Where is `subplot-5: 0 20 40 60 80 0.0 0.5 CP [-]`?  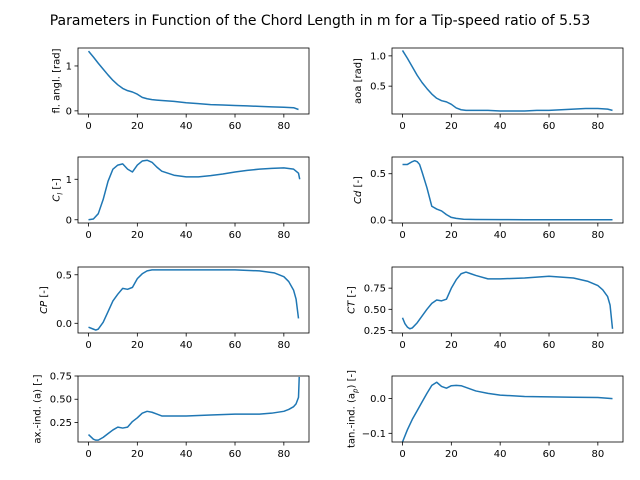 subplot-5: 0 20 40 60 80 0.0 0.5 CP [-] is located at coordinates (174, 308).